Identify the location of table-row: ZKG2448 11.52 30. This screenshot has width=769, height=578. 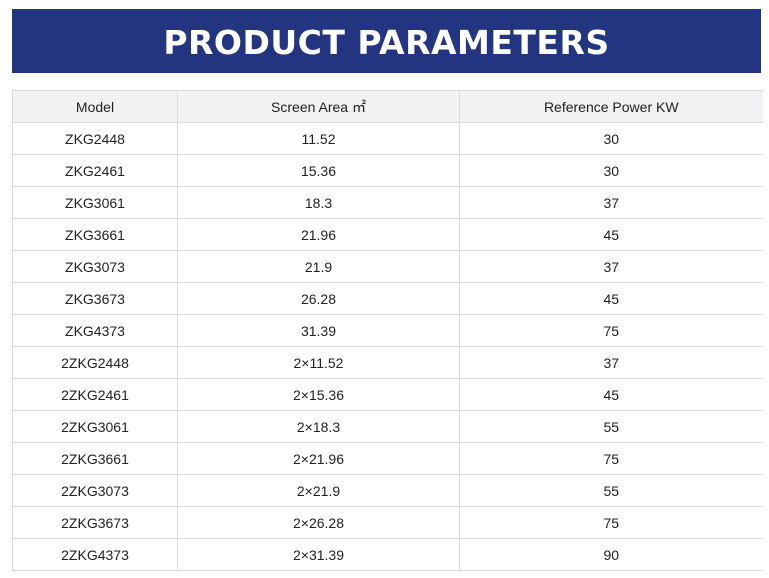
(387, 138).